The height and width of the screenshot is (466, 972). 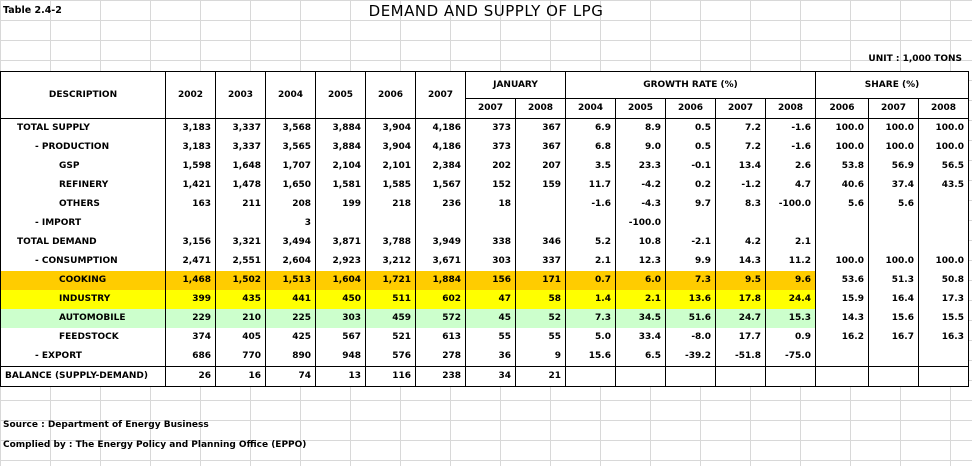 I want to click on january-value-cell: 207, so click(x=540, y=166).